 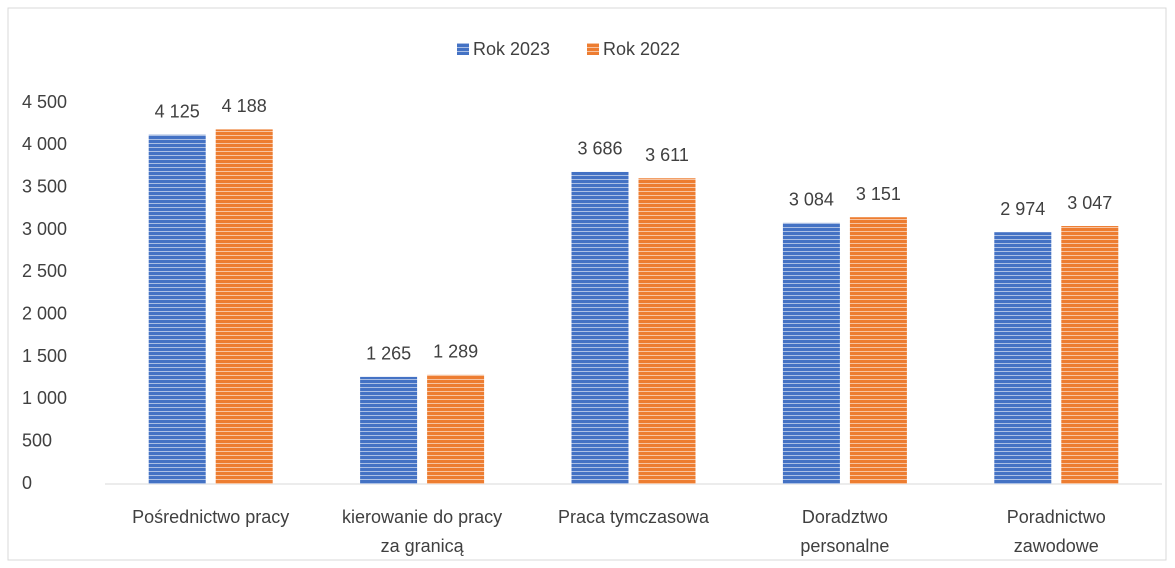 What do you see at coordinates (1056, 517) in the screenshot?
I see `x-tick-label: Poradnictwo` at bounding box center [1056, 517].